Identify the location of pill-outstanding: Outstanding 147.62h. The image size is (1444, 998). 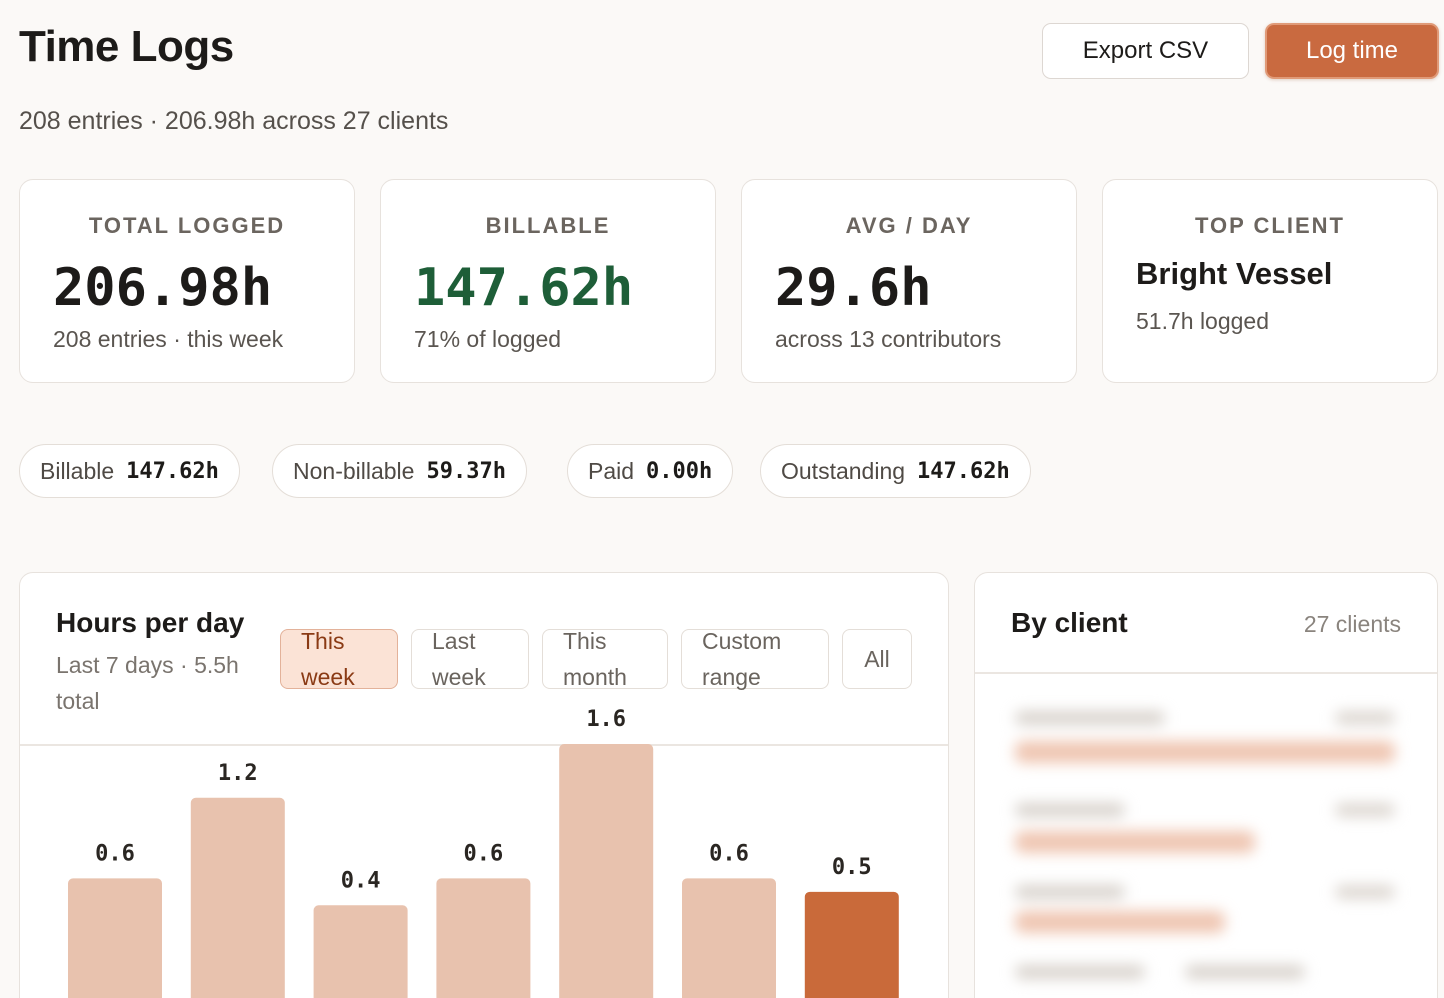
(895, 471).